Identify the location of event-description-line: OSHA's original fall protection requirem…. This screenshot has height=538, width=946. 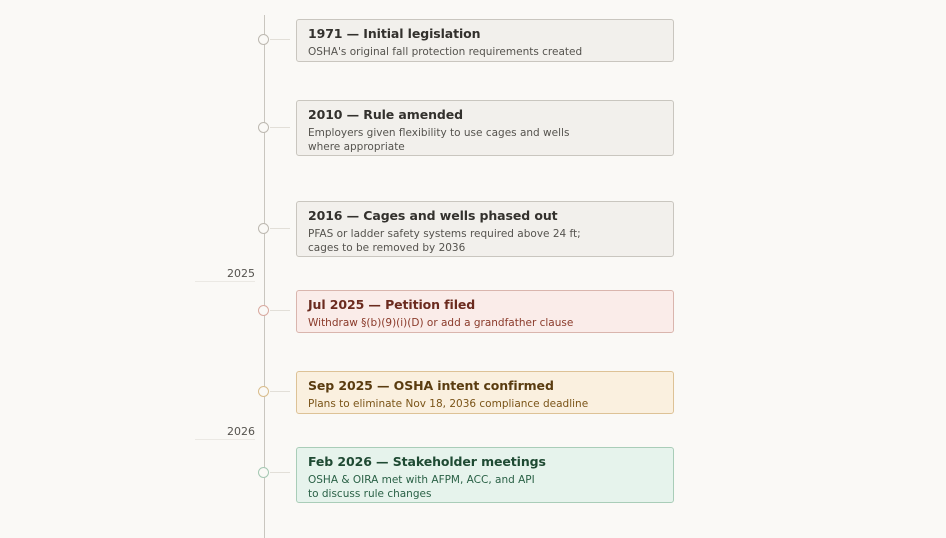
(445, 52).